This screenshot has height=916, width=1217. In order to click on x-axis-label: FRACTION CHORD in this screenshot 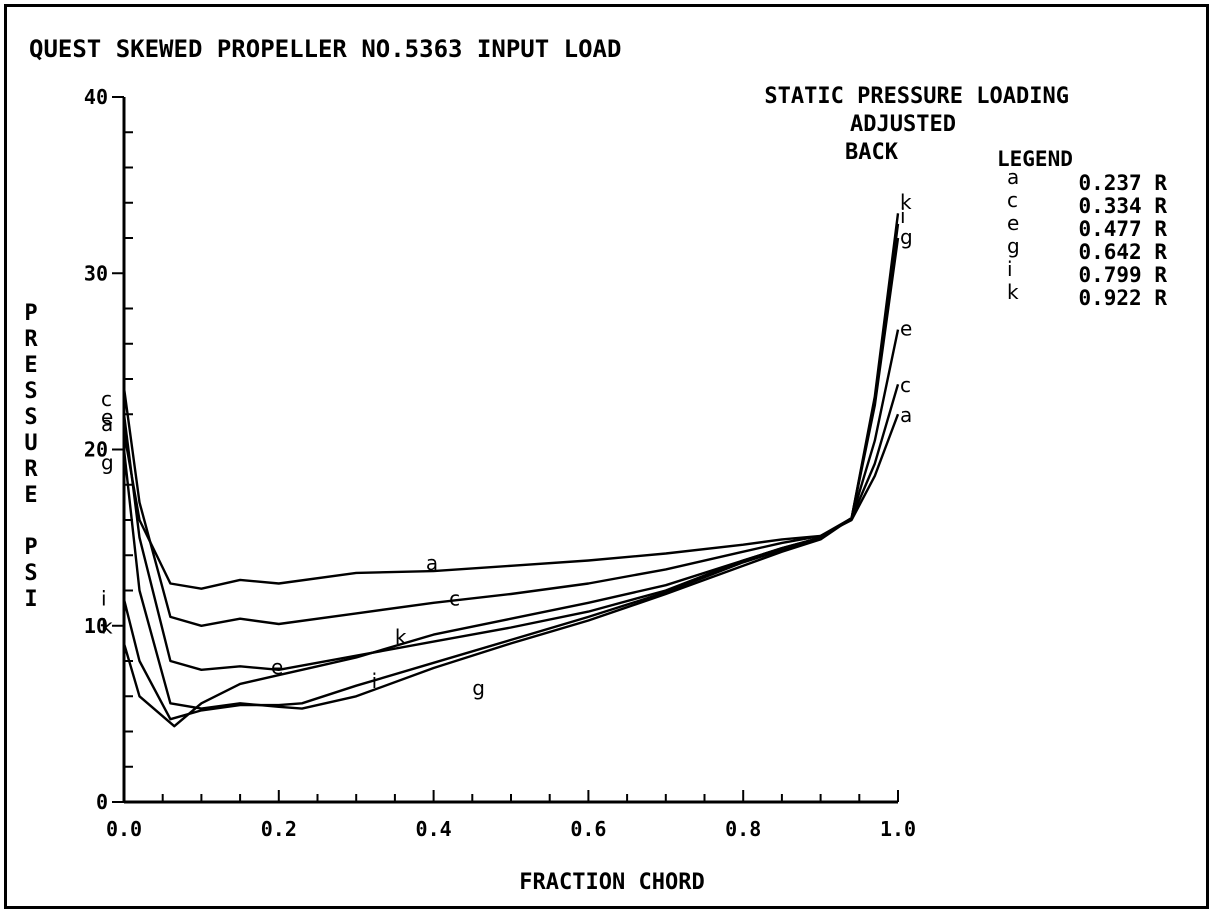, I will do `click(611, 882)`.